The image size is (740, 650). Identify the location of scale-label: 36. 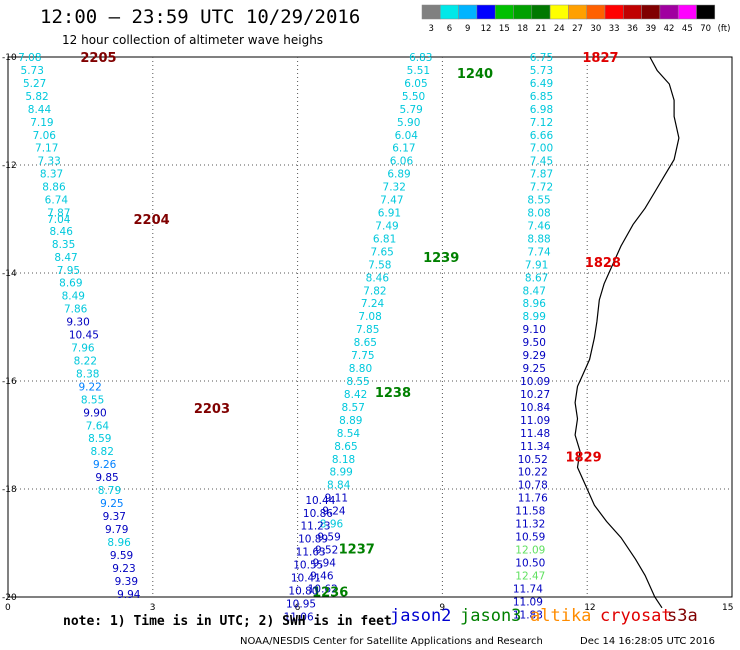
(632, 29).